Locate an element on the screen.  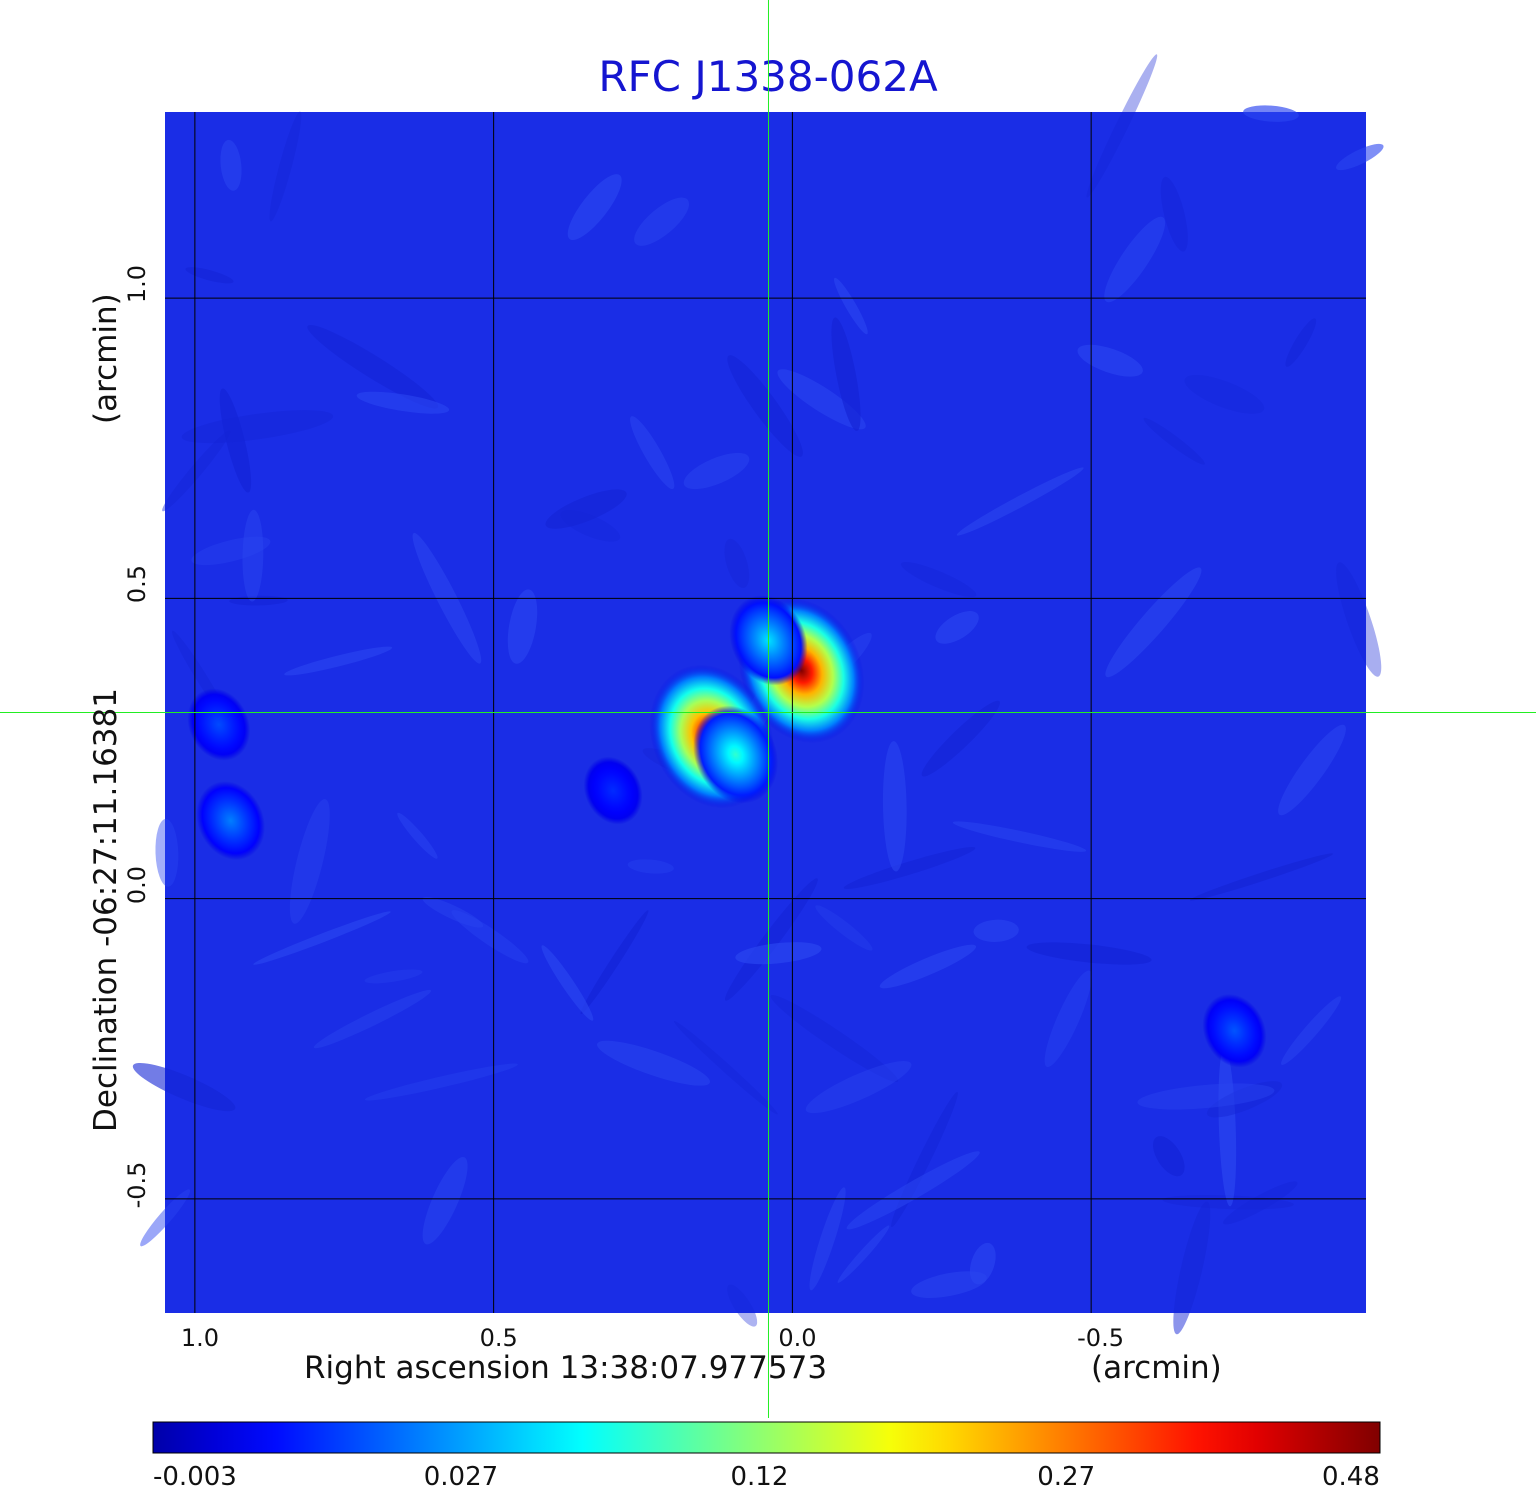
x-tick-label: 0.0 is located at coordinates (797, 1338).